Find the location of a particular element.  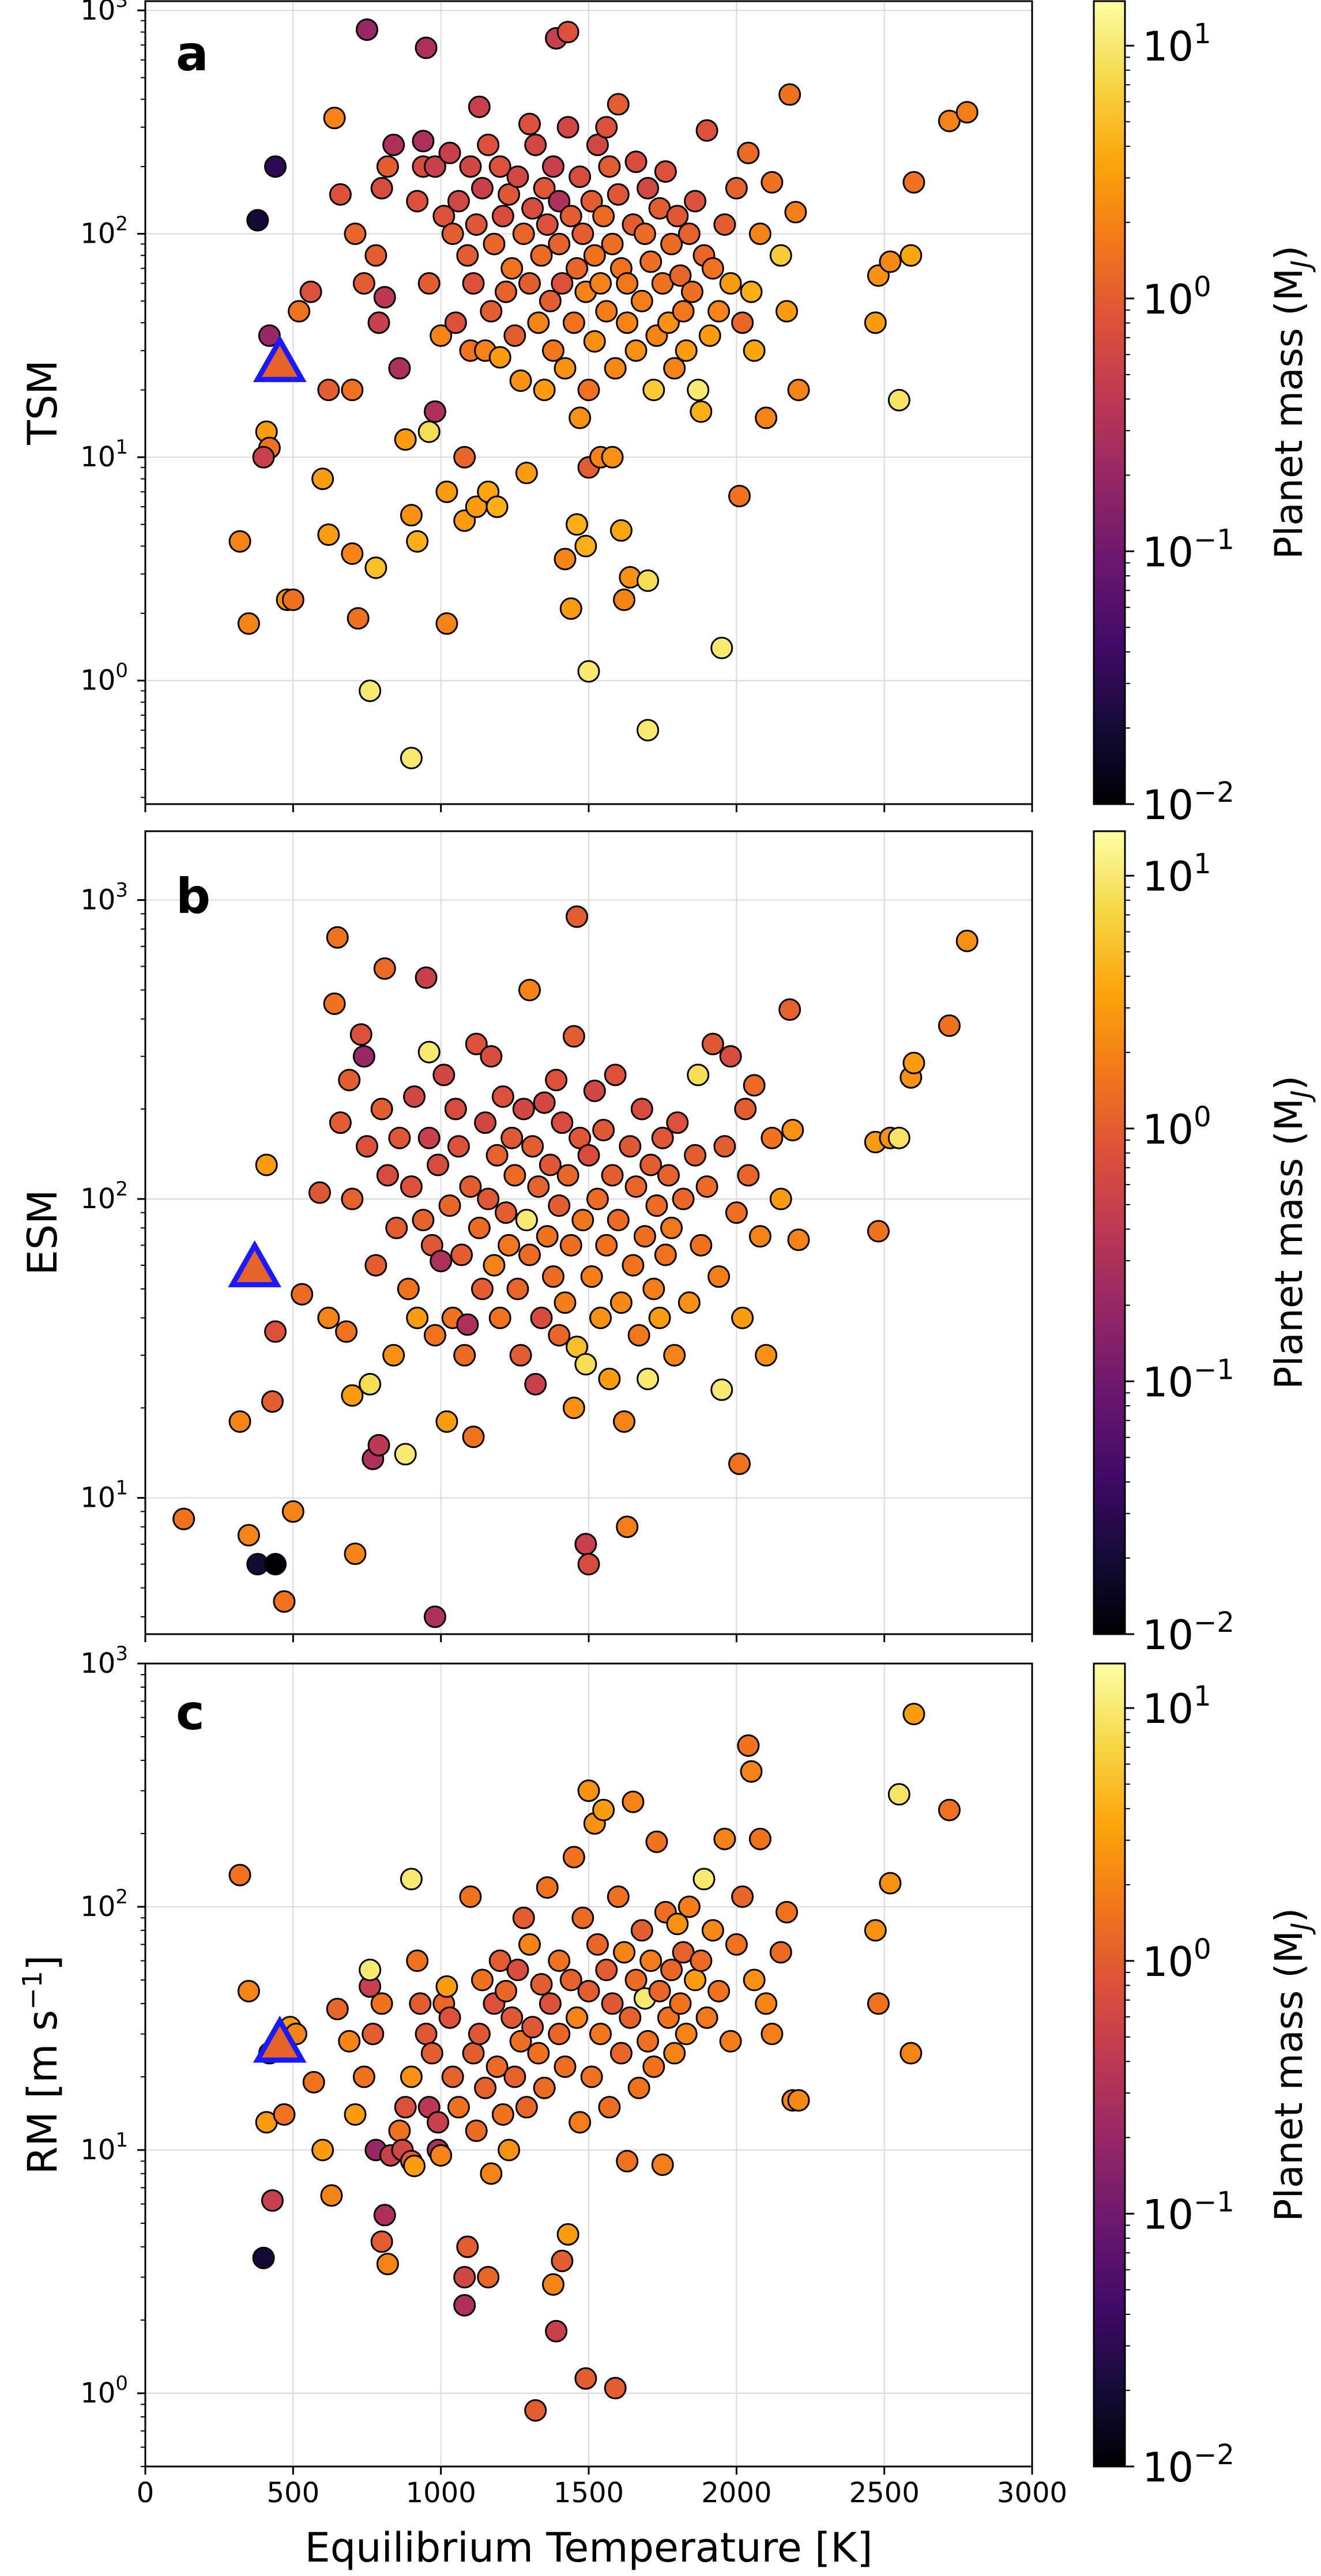

colorbar-b-tick-label: 10−2 is located at coordinates (1188, 1632).